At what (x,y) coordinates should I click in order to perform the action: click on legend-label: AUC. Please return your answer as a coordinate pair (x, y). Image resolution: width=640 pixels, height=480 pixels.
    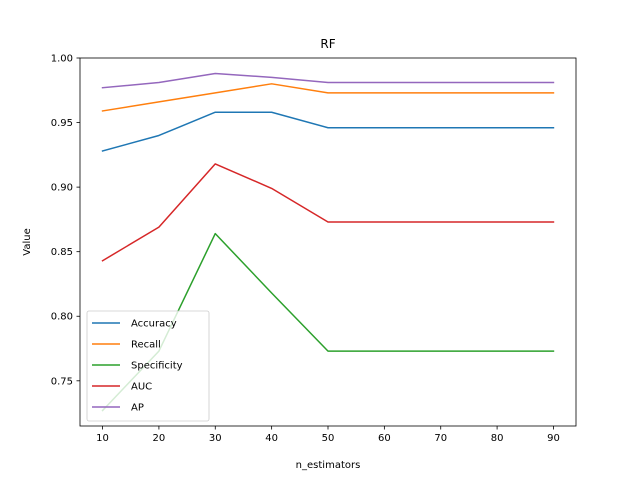
    Looking at the image, I should click on (141, 387).